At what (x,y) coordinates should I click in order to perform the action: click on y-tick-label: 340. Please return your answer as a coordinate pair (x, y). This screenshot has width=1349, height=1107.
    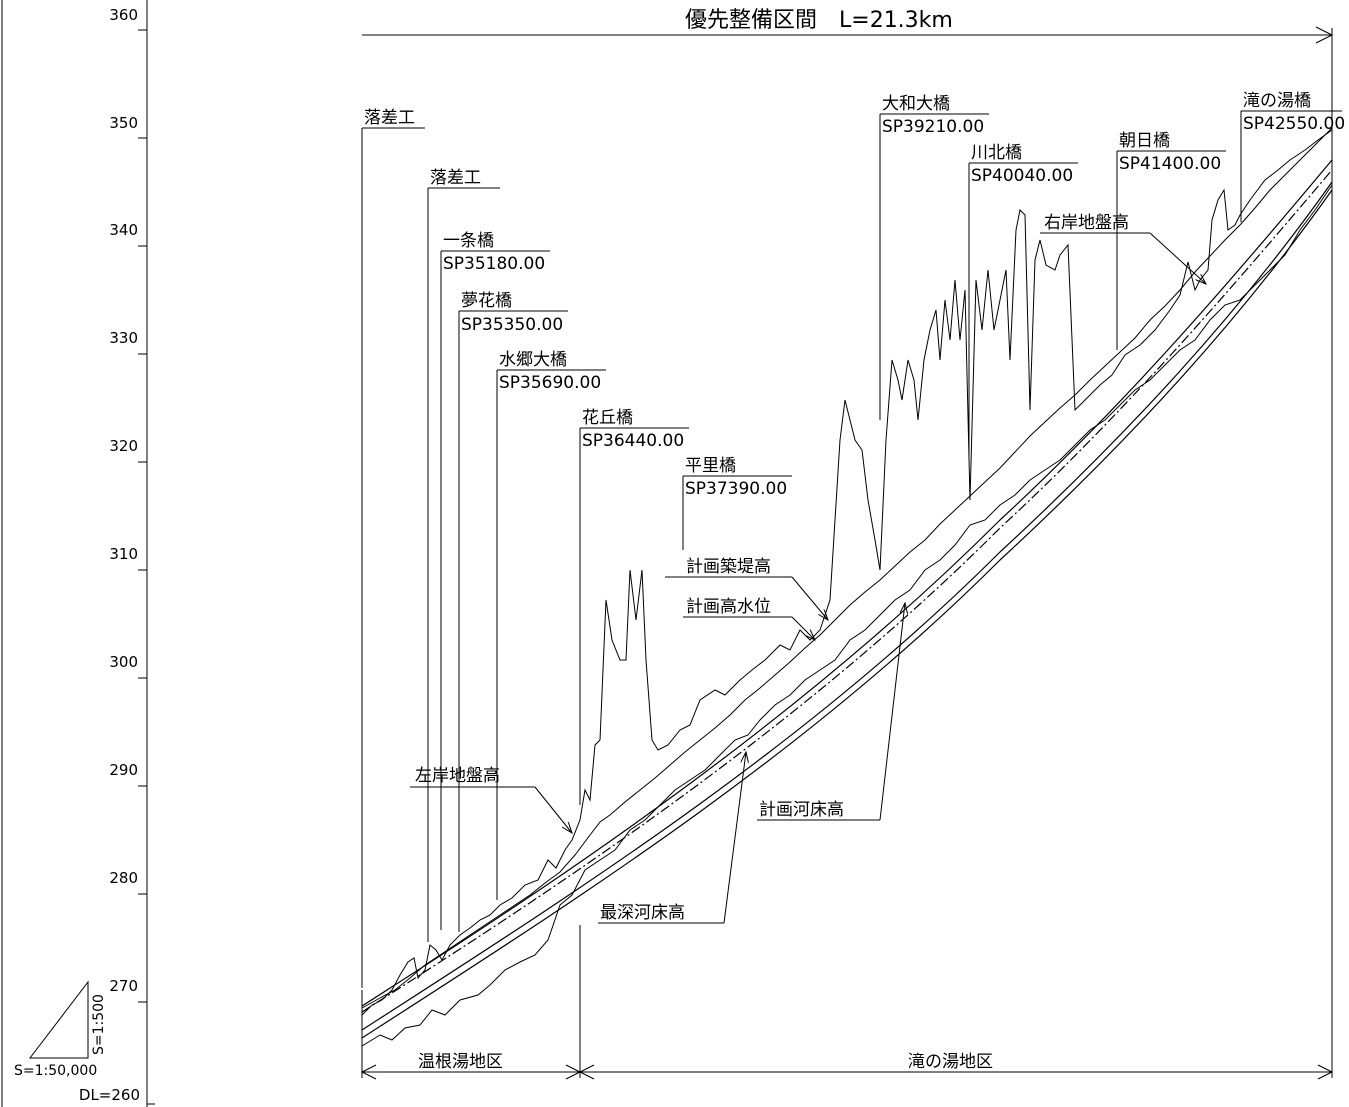
    Looking at the image, I should click on (123, 230).